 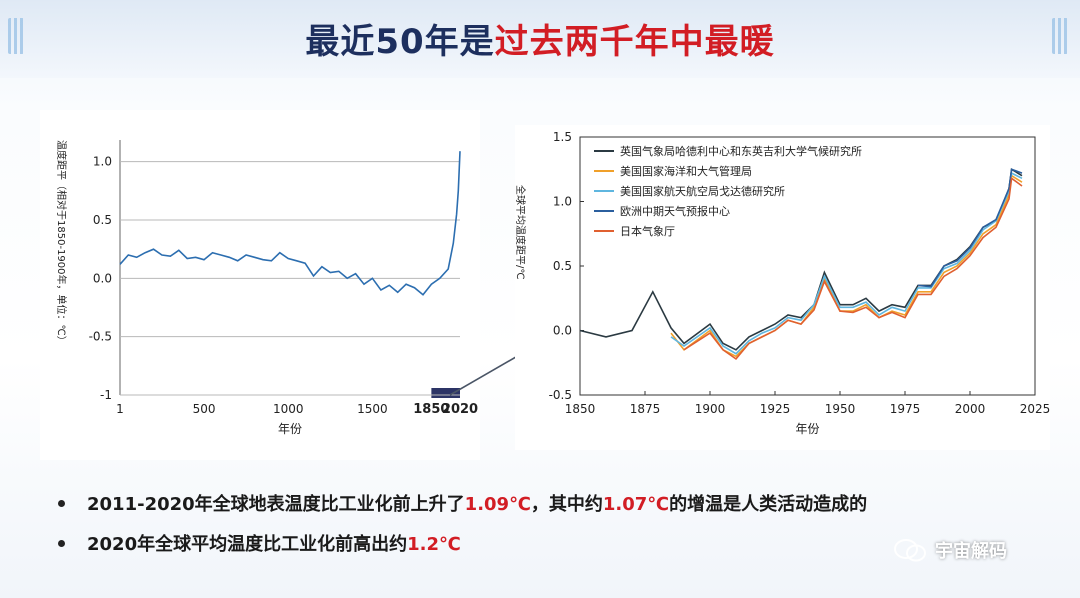 I want to click on legend-label: 日本气象厅, so click(x=647, y=231).